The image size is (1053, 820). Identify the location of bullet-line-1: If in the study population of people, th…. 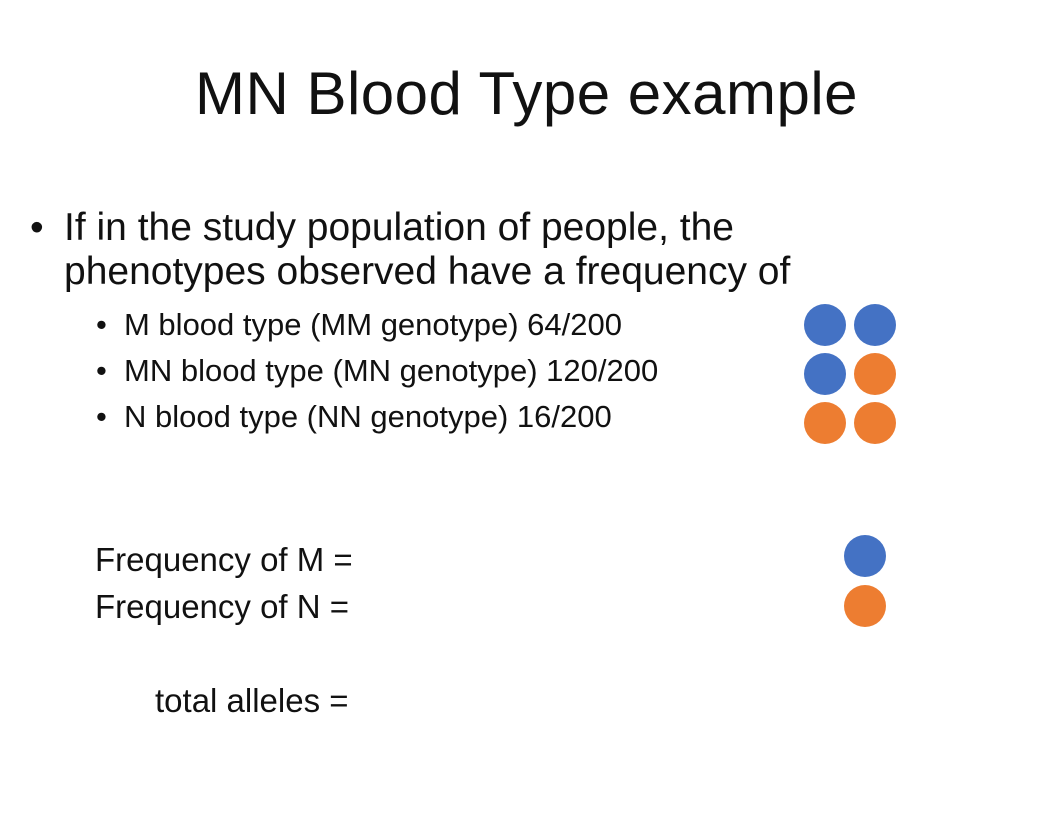
(399, 227).